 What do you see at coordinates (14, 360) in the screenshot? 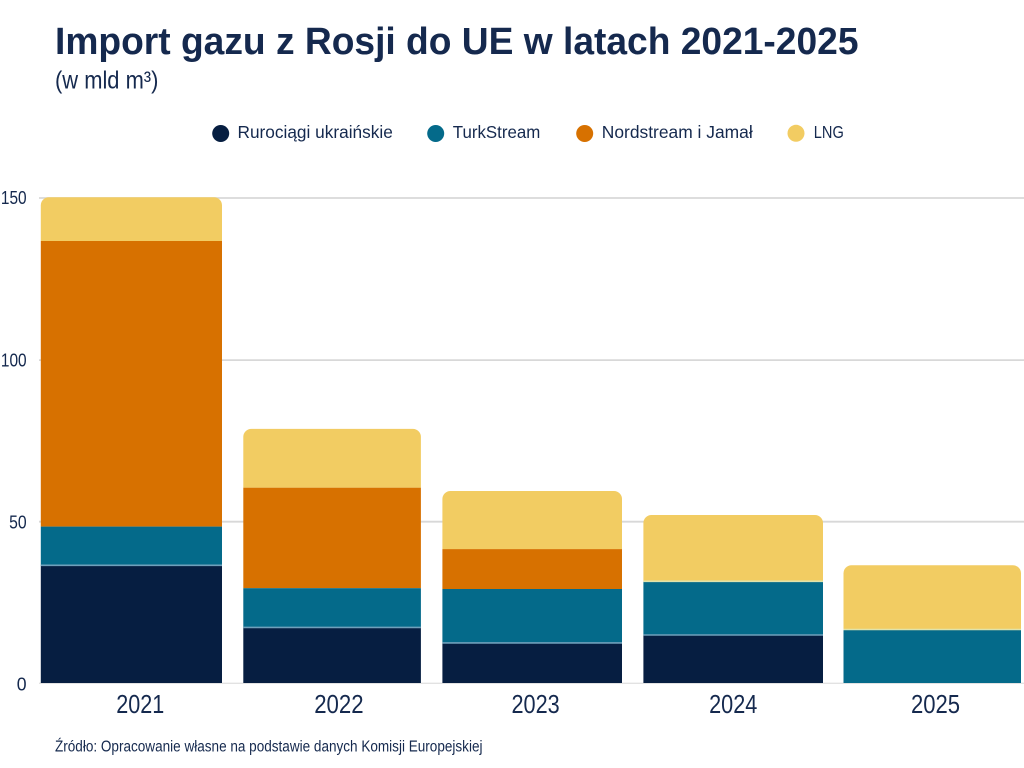
I see `svg-text: 100` at bounding box center [14, 360].